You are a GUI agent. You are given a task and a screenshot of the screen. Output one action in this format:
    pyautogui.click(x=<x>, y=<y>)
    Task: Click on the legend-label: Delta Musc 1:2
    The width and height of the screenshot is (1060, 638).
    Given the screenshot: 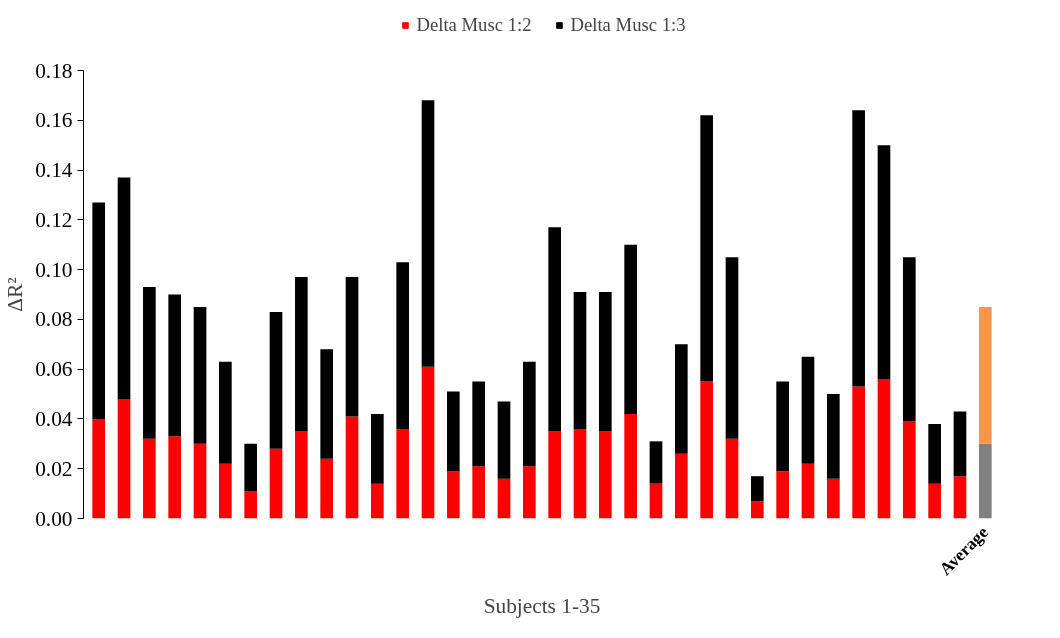 What is the action you would take?
    pyautogui.click(x=474, y=25)
    